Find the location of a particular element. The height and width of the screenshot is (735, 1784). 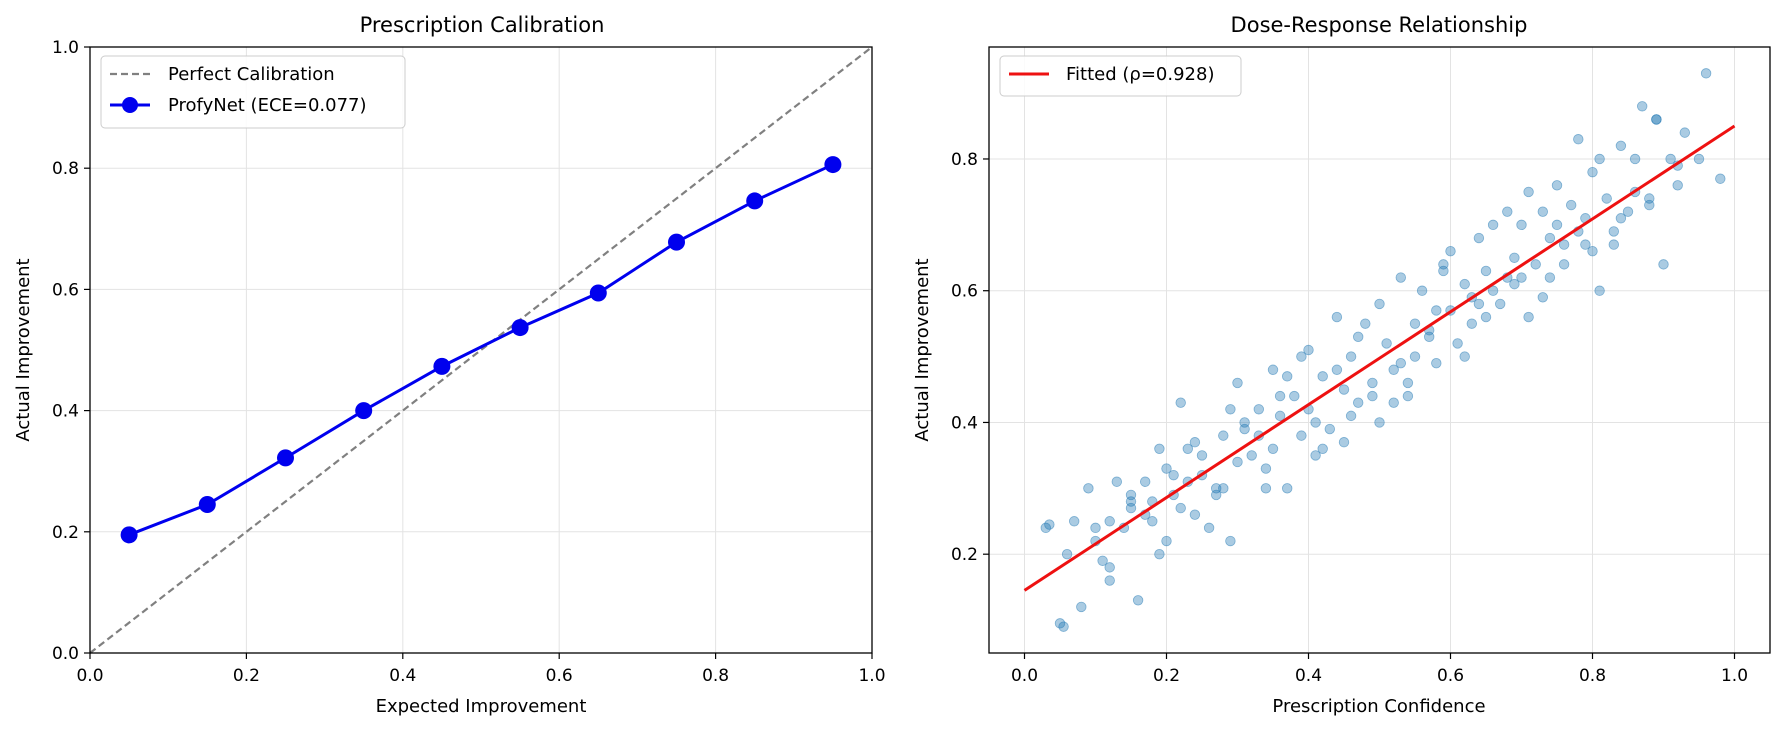

x-tick-label: 0.0 is located at coordinates (89, 676).